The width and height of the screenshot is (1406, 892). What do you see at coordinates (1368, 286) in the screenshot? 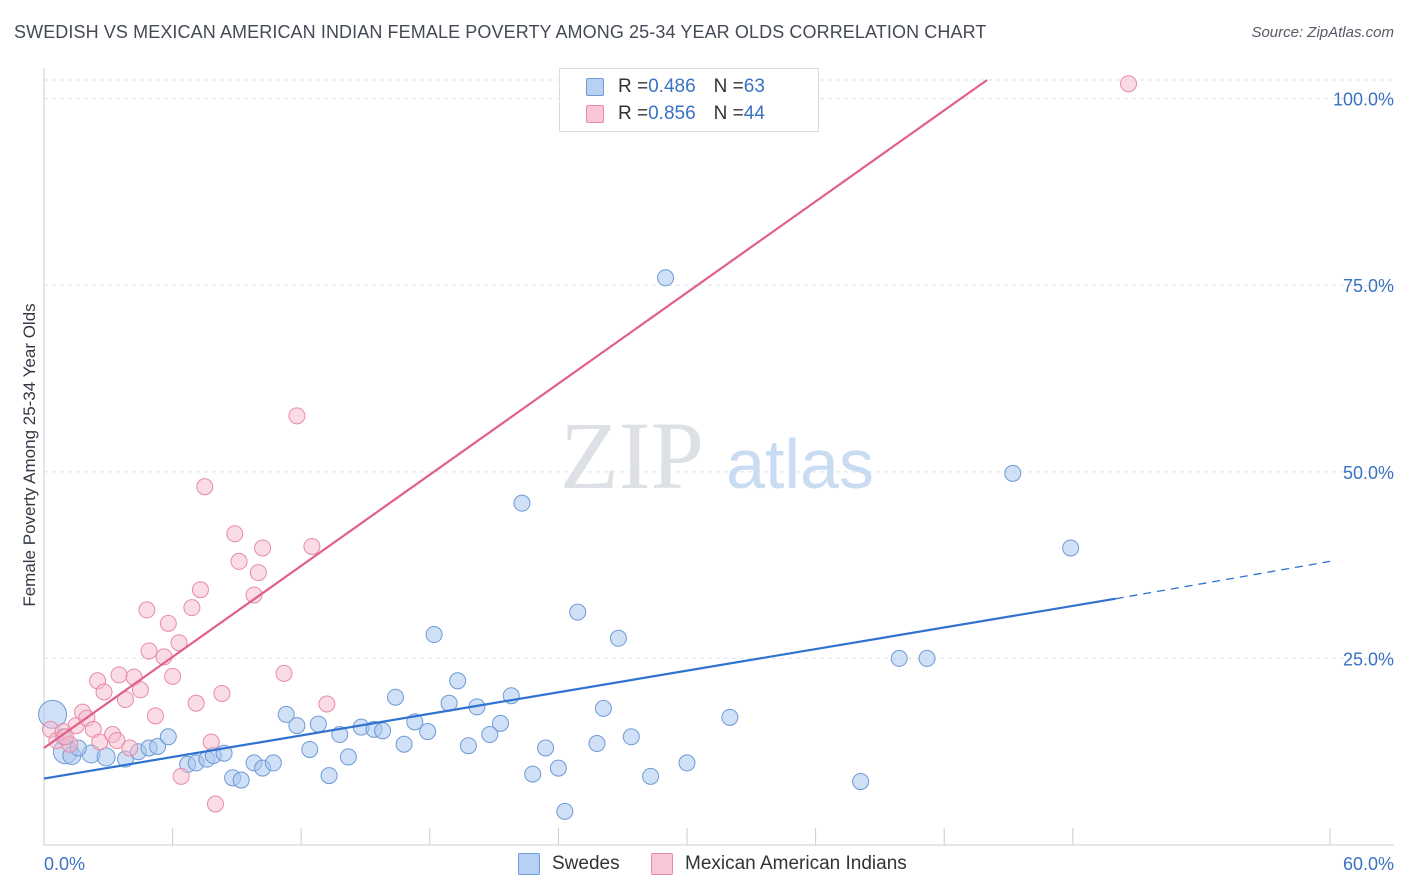
I see `y-tick-label: 75.0%` at bounding box center [1368, 286].